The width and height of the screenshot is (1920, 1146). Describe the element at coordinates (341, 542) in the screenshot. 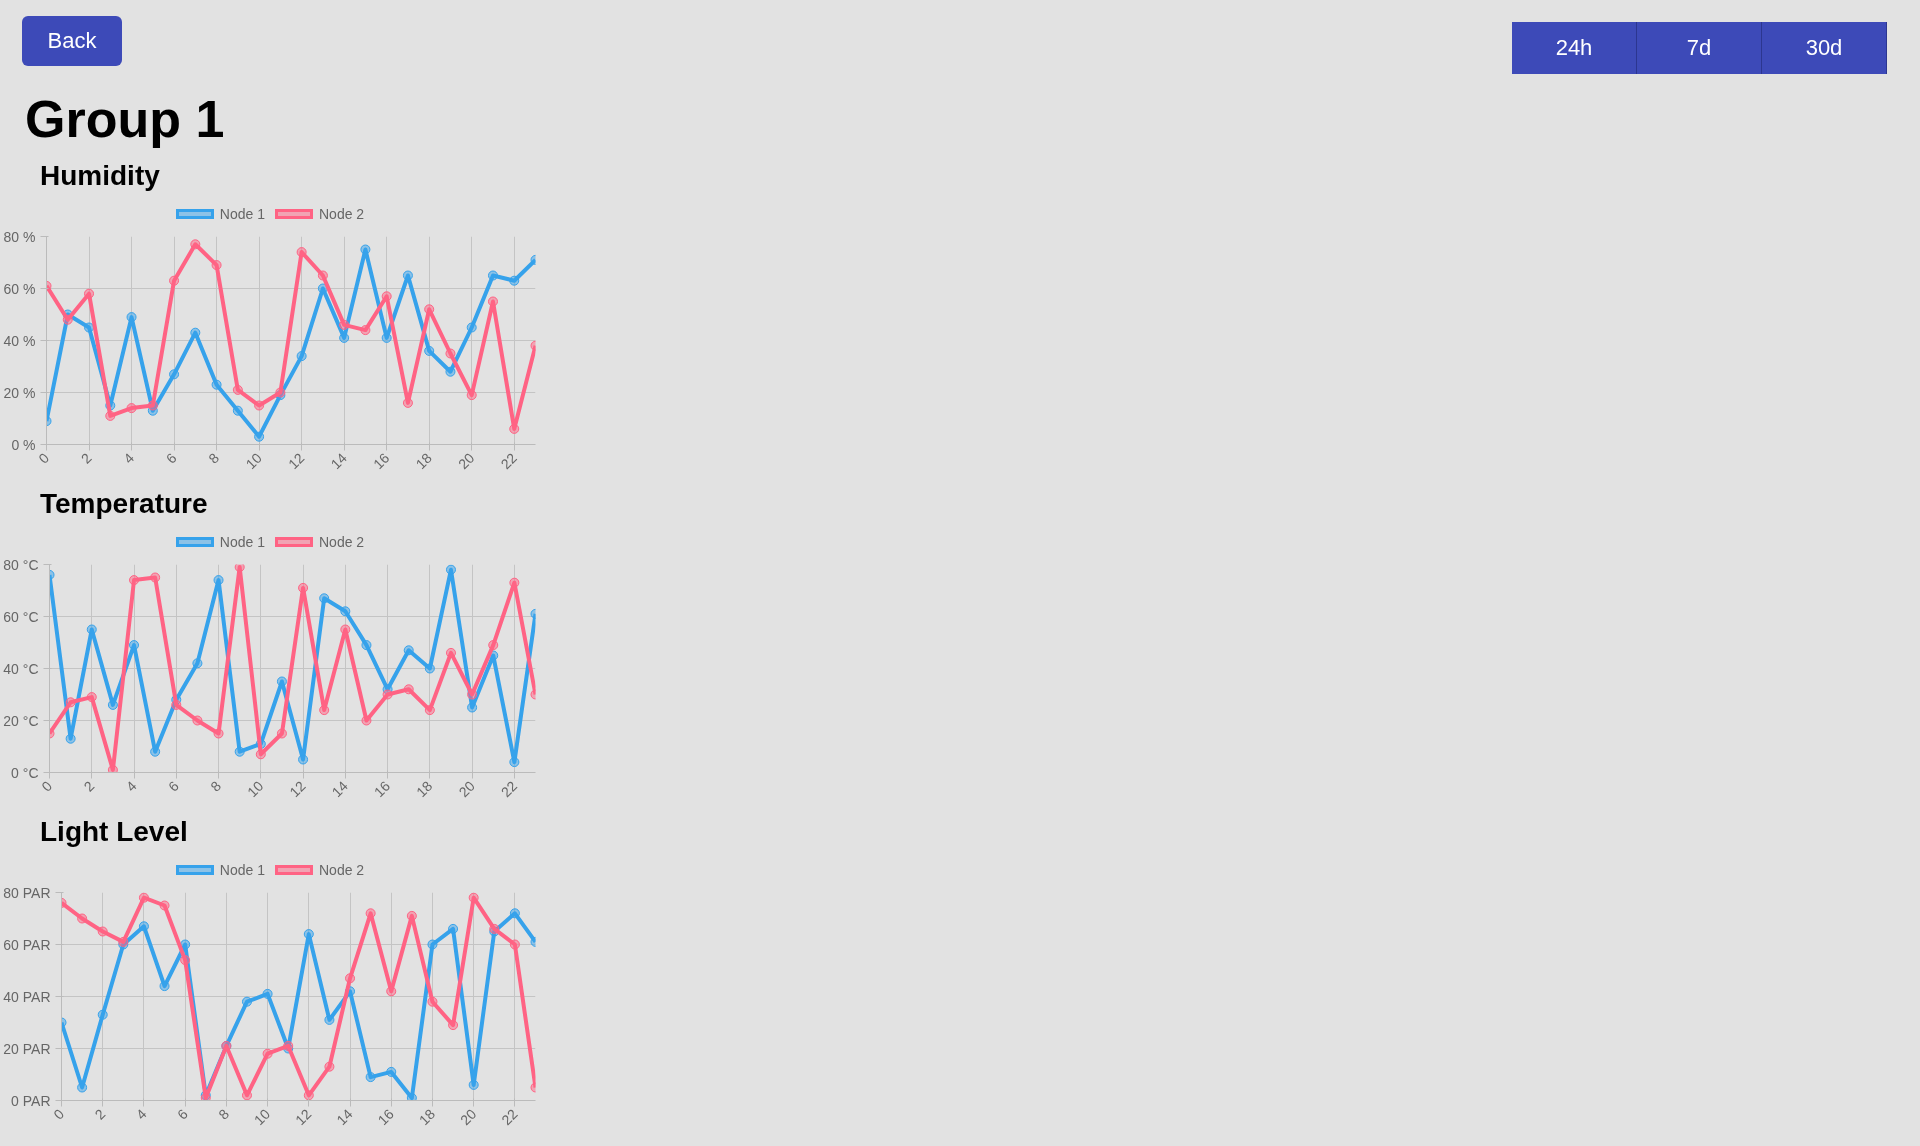

I see `legend-label: Node 2` at that location.